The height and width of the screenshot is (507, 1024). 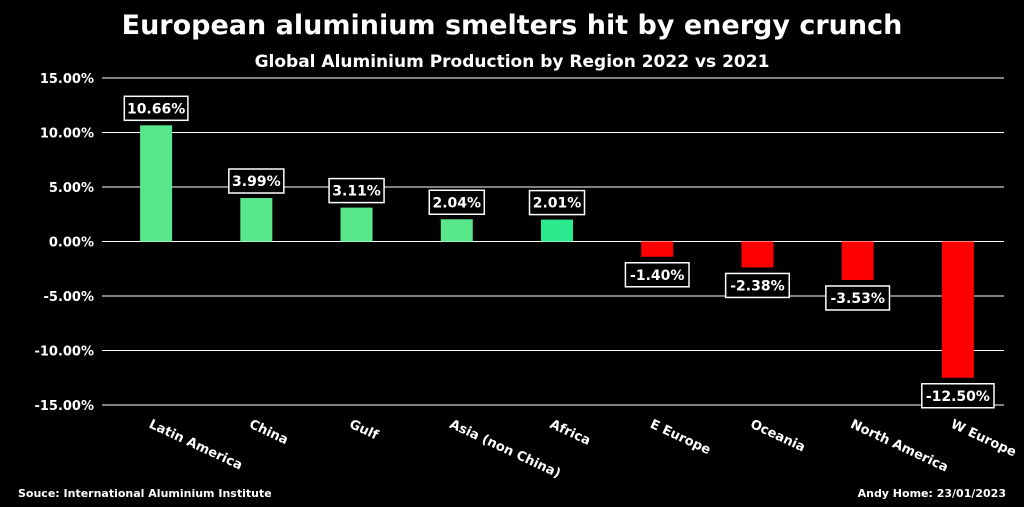 I want to click on data-label: 2.04%, so click(x=457, y=202).